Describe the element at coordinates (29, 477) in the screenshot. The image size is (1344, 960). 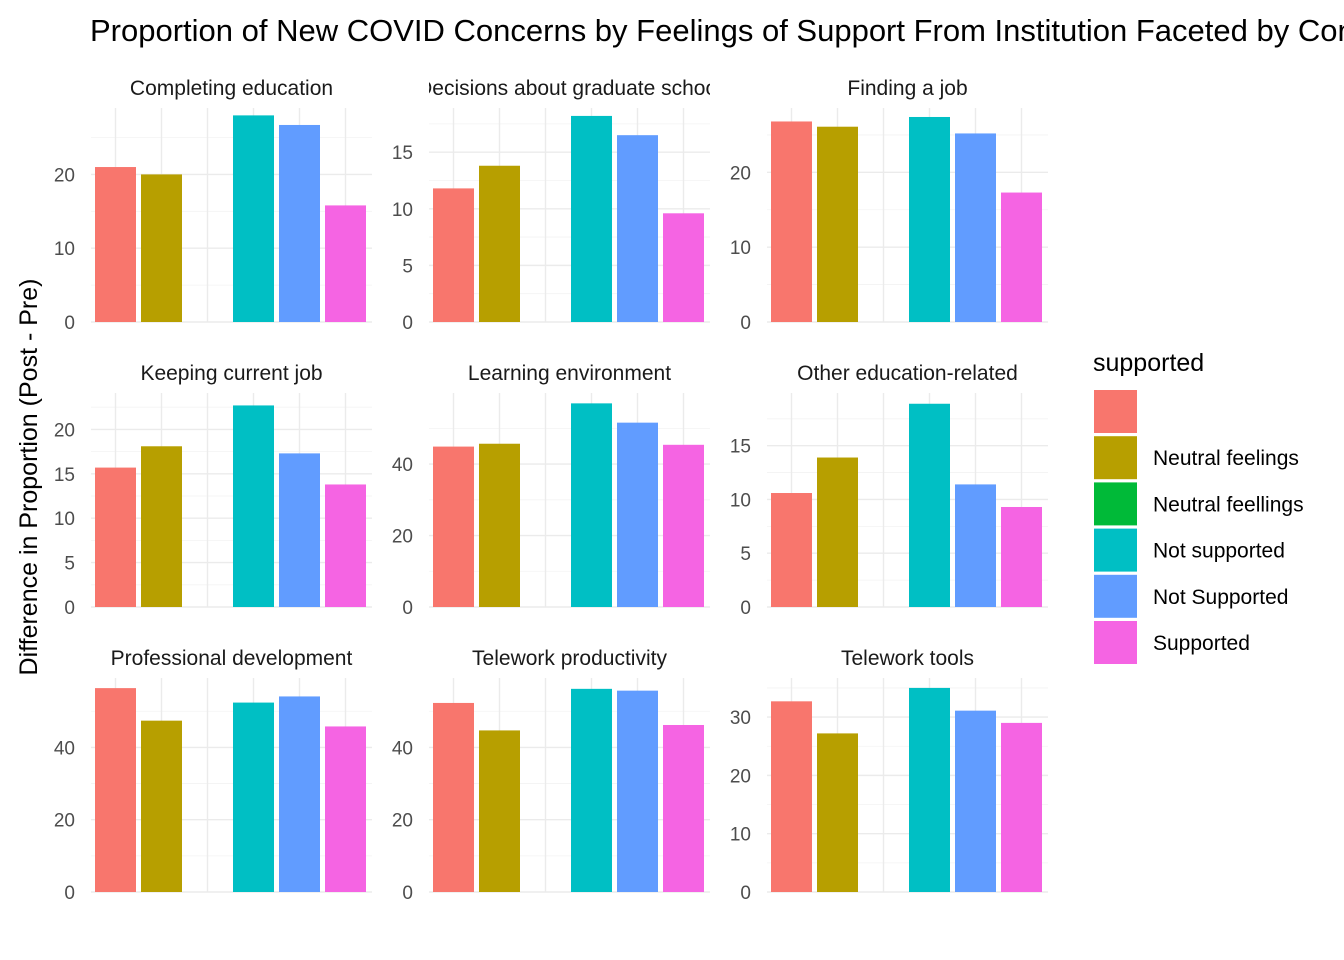
I see `y-axis-title: Difference in Proportion (Post - Pre)` at that location.